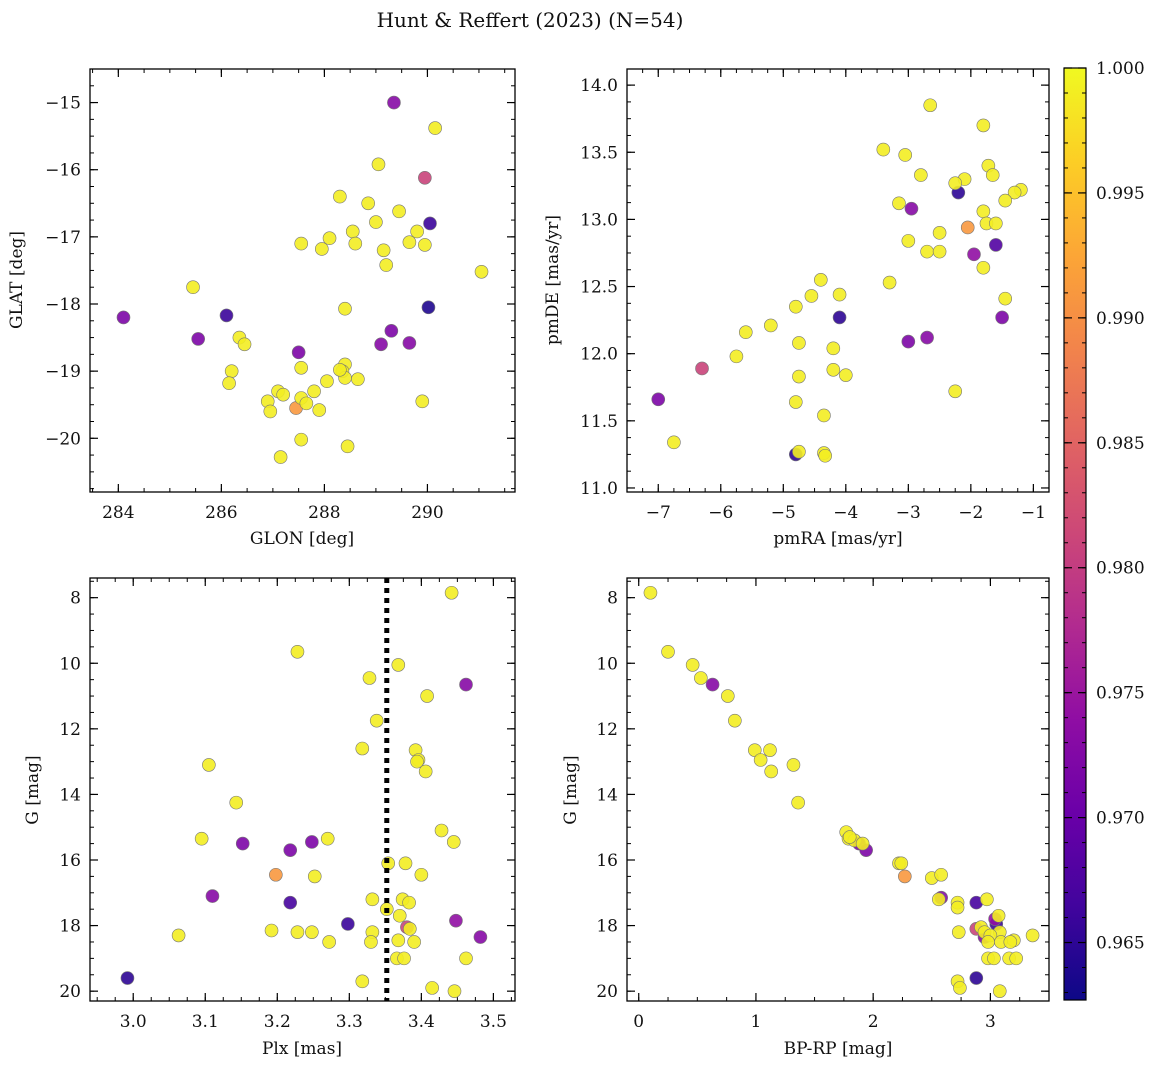  Describe the element at coordinates (63, 439) in the screenshot. I see `y-tick-label: −20` at that location.